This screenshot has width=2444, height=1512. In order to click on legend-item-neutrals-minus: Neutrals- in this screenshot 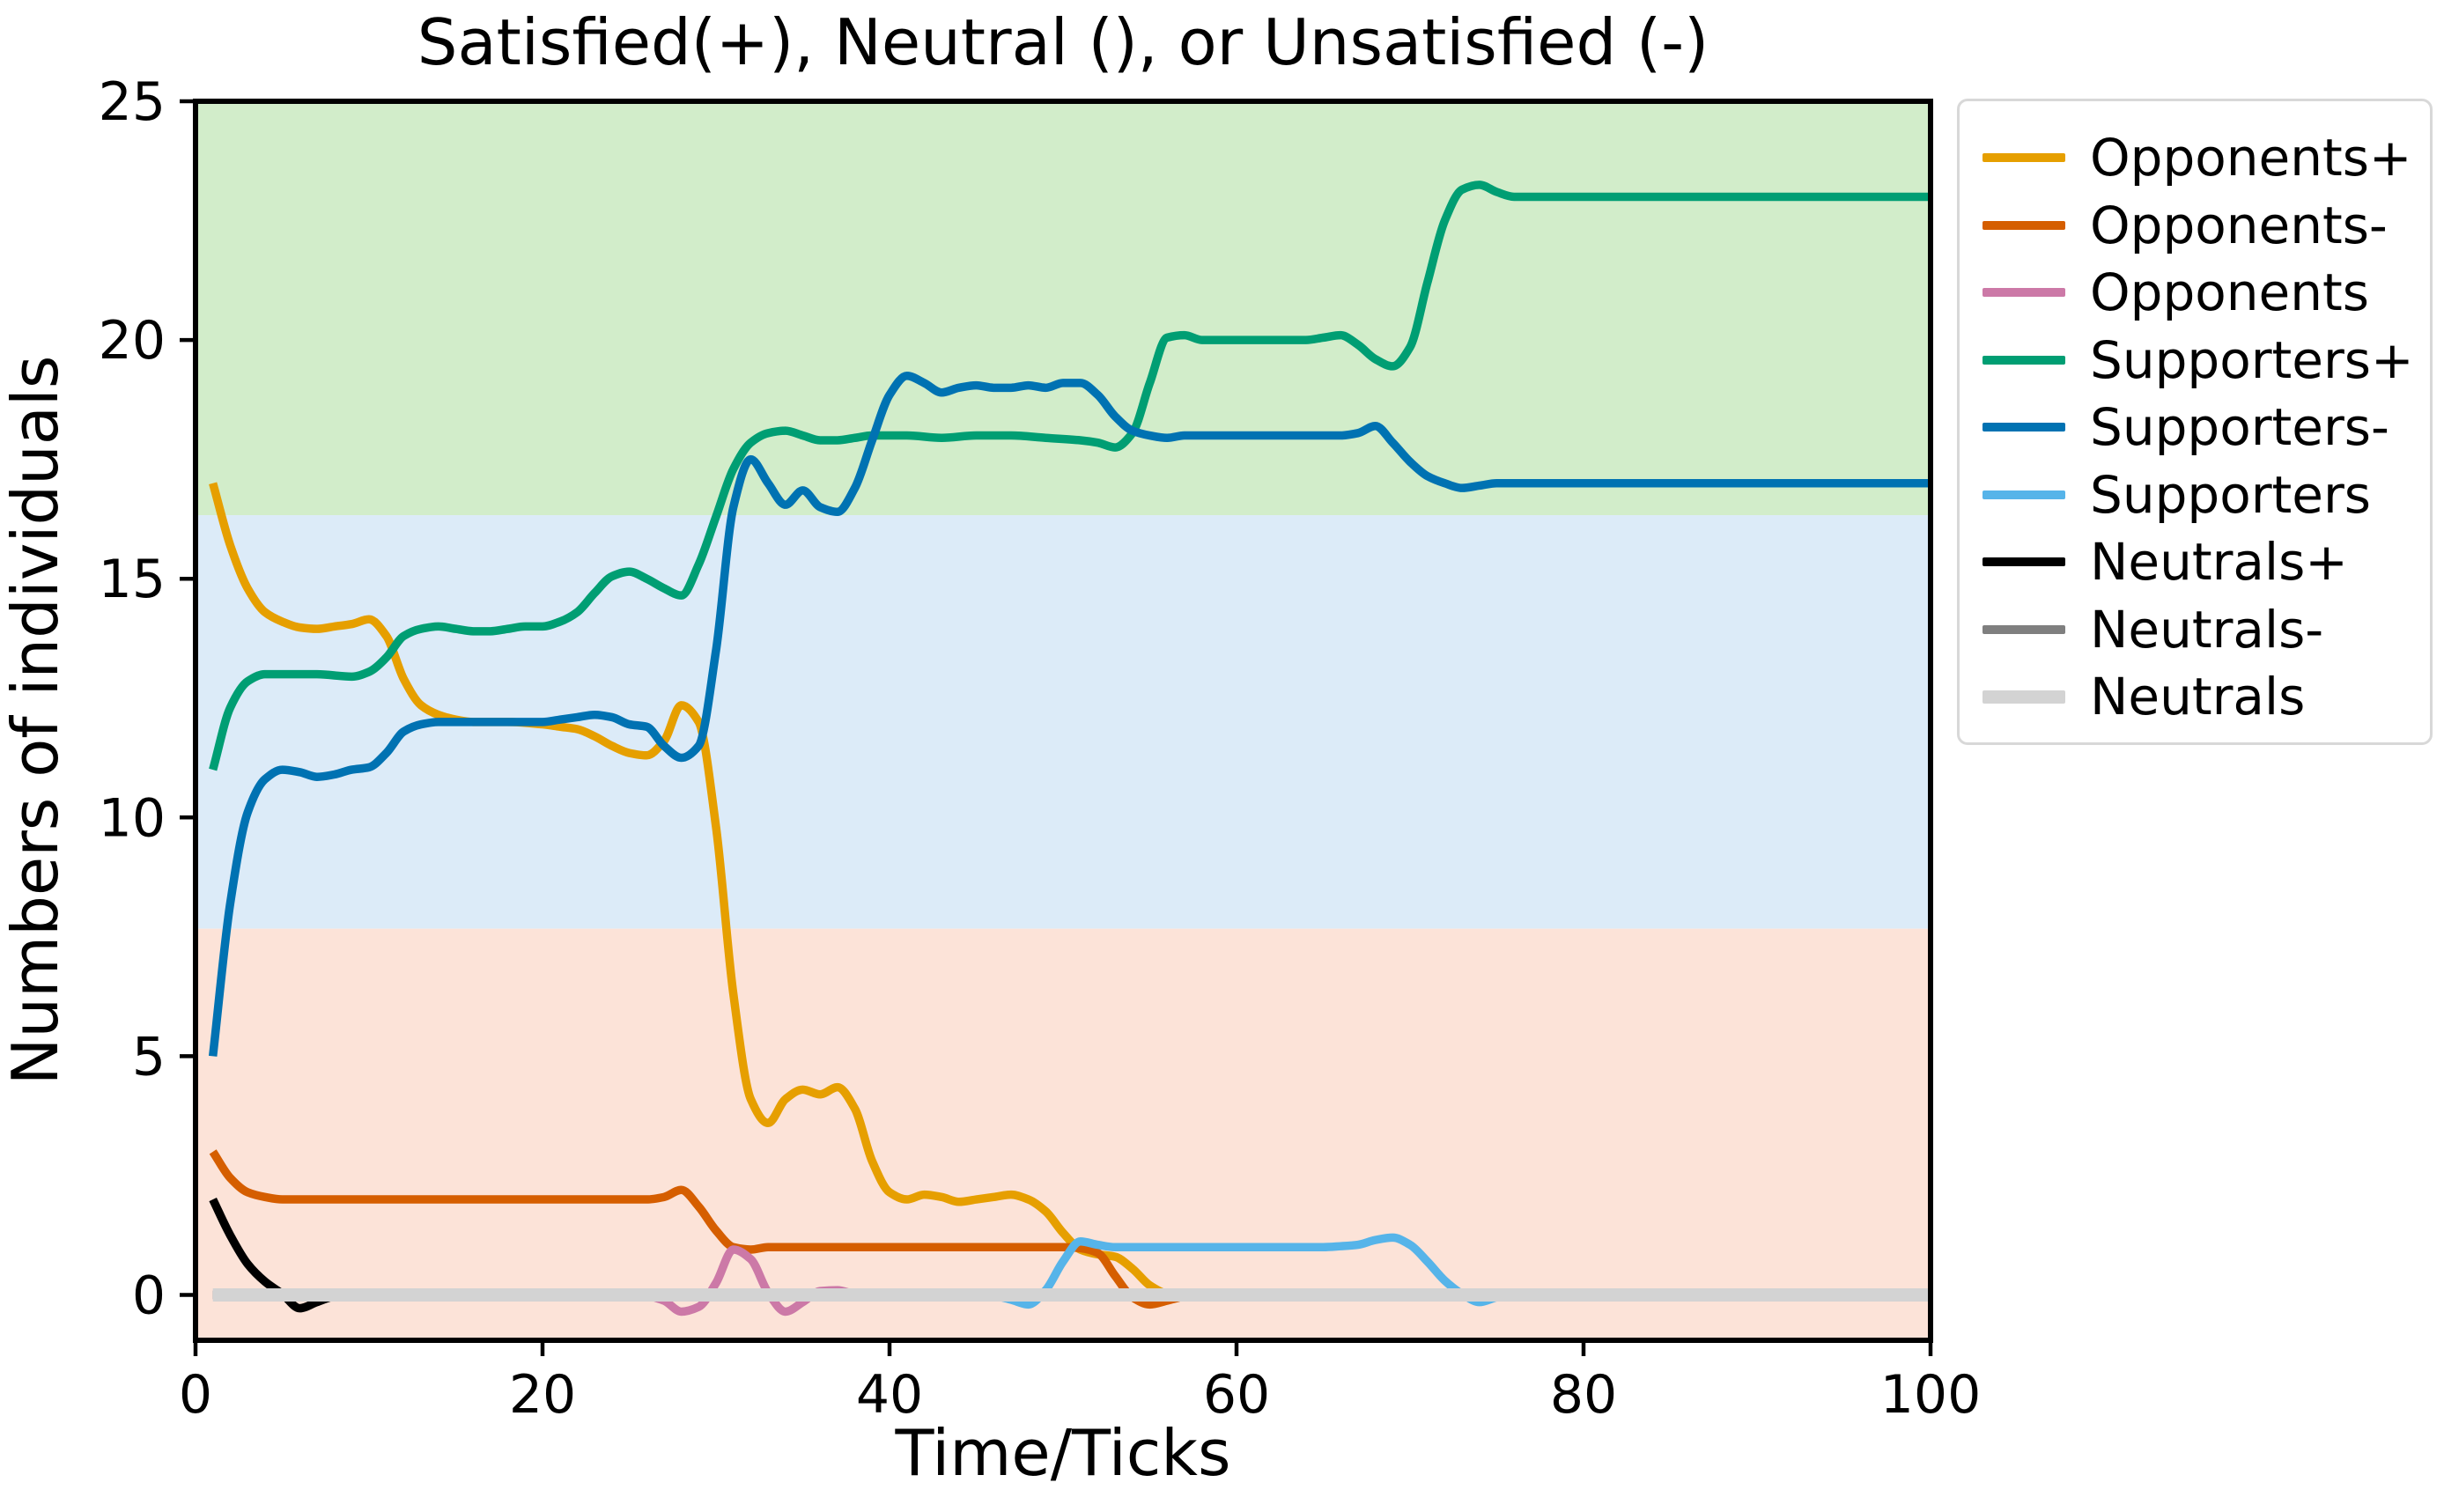, I will do `click(2206, 630)`.